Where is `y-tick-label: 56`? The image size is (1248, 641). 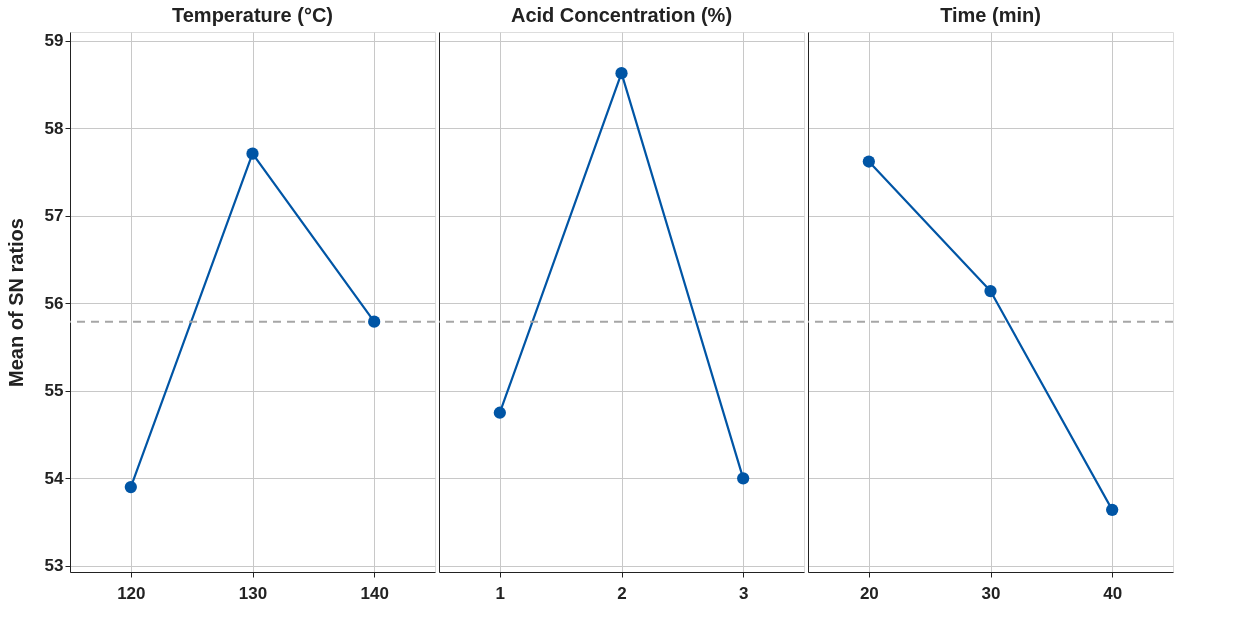
y-tick-label: 56 is located at coordinates (54, 303).